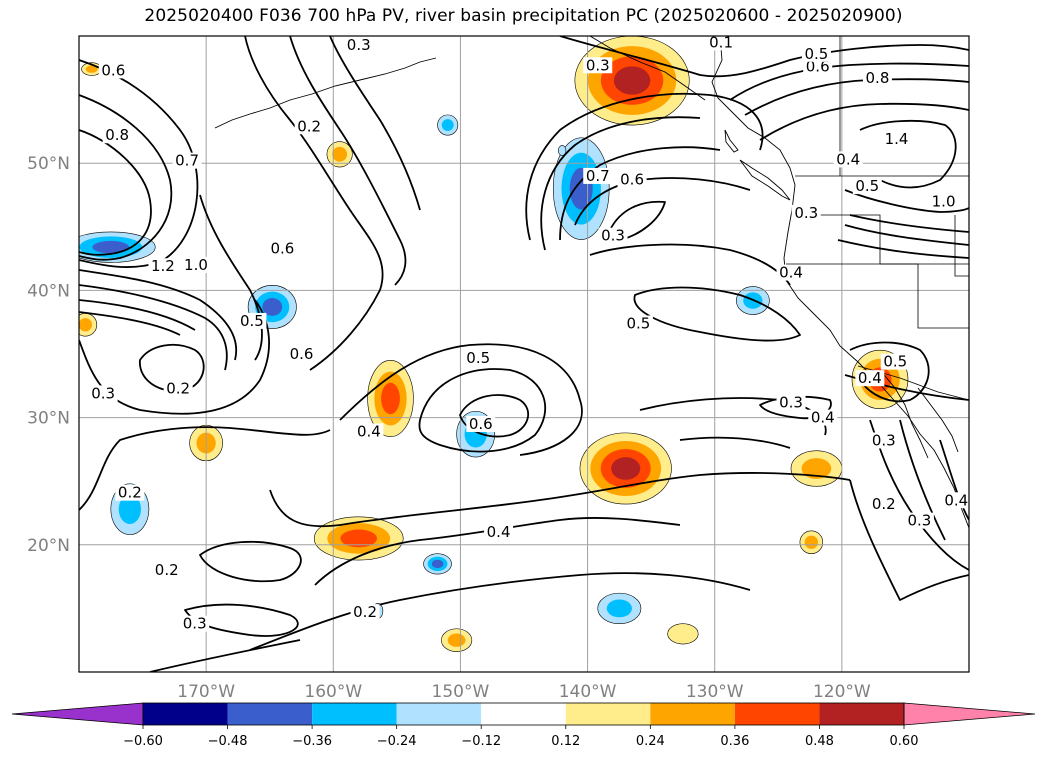 The height and width of the screenshot is (765, 1047). What do you see at coordinates (565, 741) in the screenshot?
I see `colorbar-tick-label: 0.12` at bounding box center [565, 741].